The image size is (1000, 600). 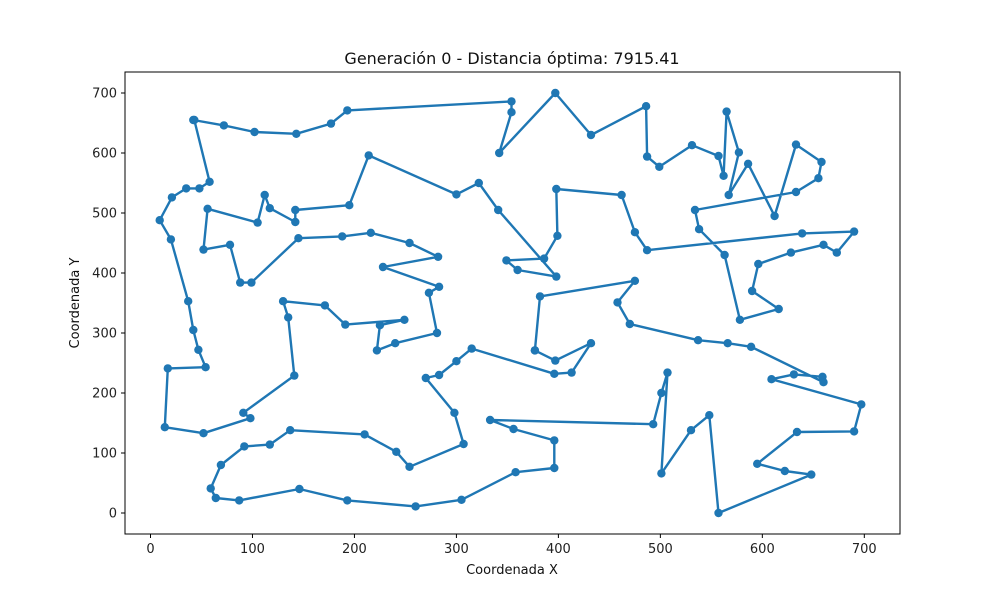 I want to click on x-tick-label: 200, so click(x=354, y=549).